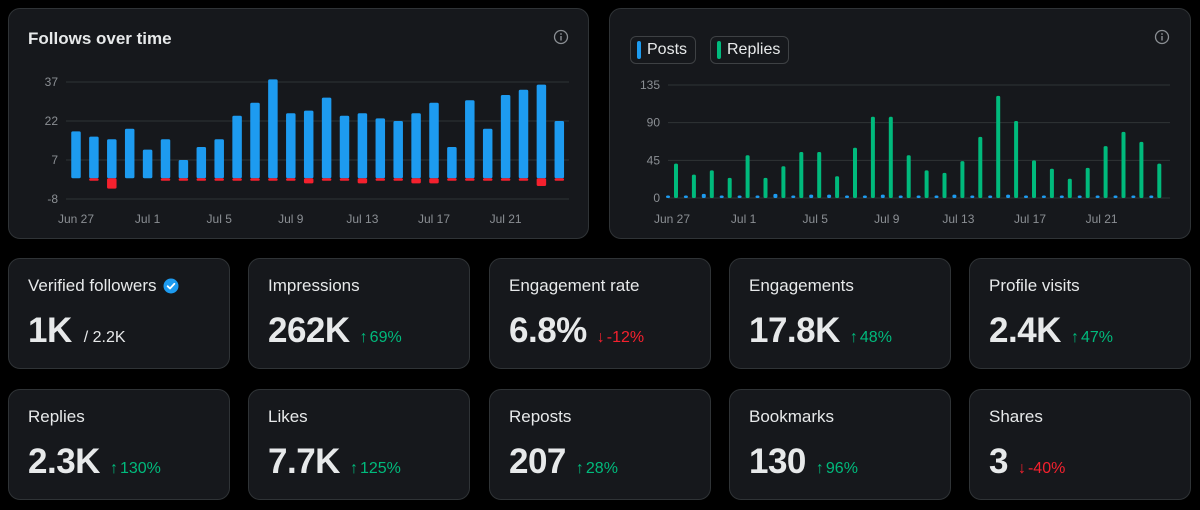  I want to click on stat-card-bookmarks: Bookmarks 130 ↑ 96%, so click(840, 444).